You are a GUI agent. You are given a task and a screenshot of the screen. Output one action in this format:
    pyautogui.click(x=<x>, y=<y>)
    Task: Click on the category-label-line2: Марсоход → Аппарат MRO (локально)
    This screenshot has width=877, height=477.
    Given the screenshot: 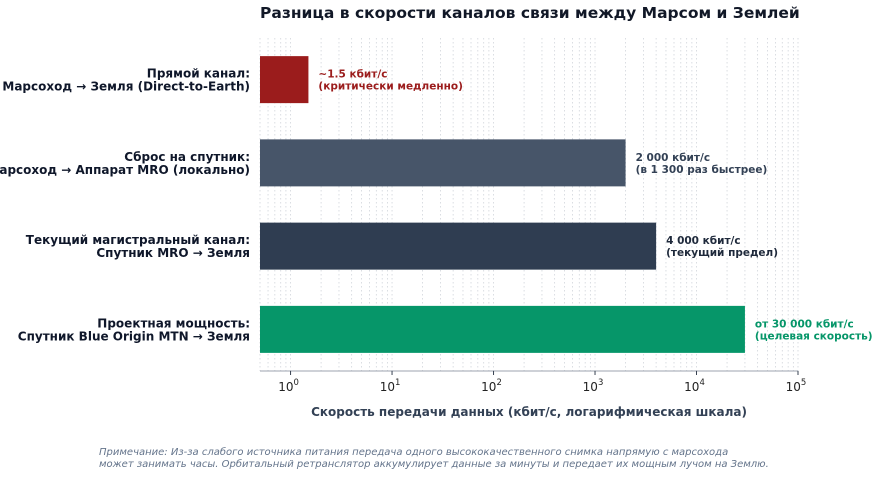 What is the action you would take?
    pyautogui.click(x=125, y=170)
    